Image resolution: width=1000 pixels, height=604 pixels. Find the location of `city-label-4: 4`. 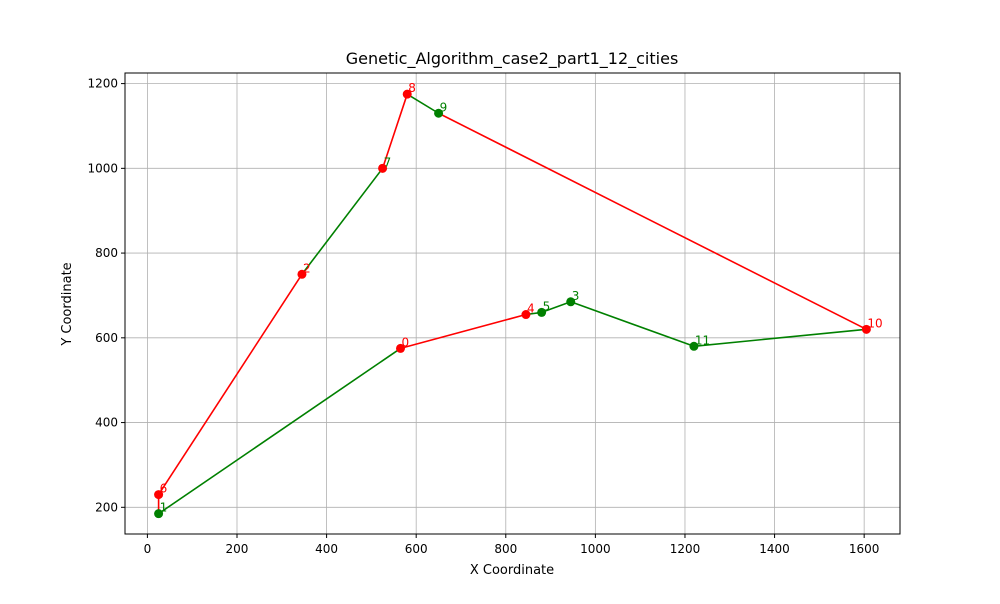

city-label-4: 4 is located at coordinates (531, 309).